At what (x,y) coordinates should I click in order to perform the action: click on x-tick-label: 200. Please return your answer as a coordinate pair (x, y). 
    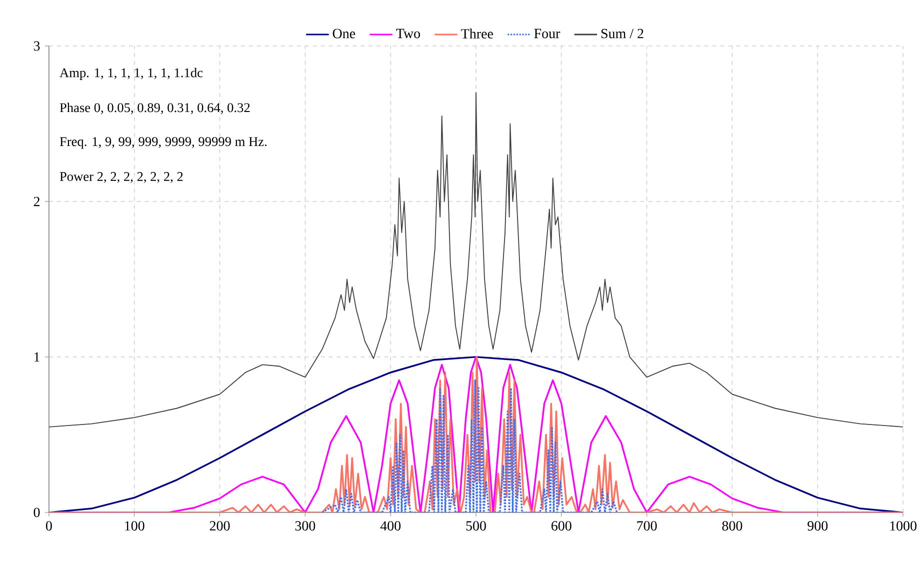
    Looking at the image, I should click on (220, 525).